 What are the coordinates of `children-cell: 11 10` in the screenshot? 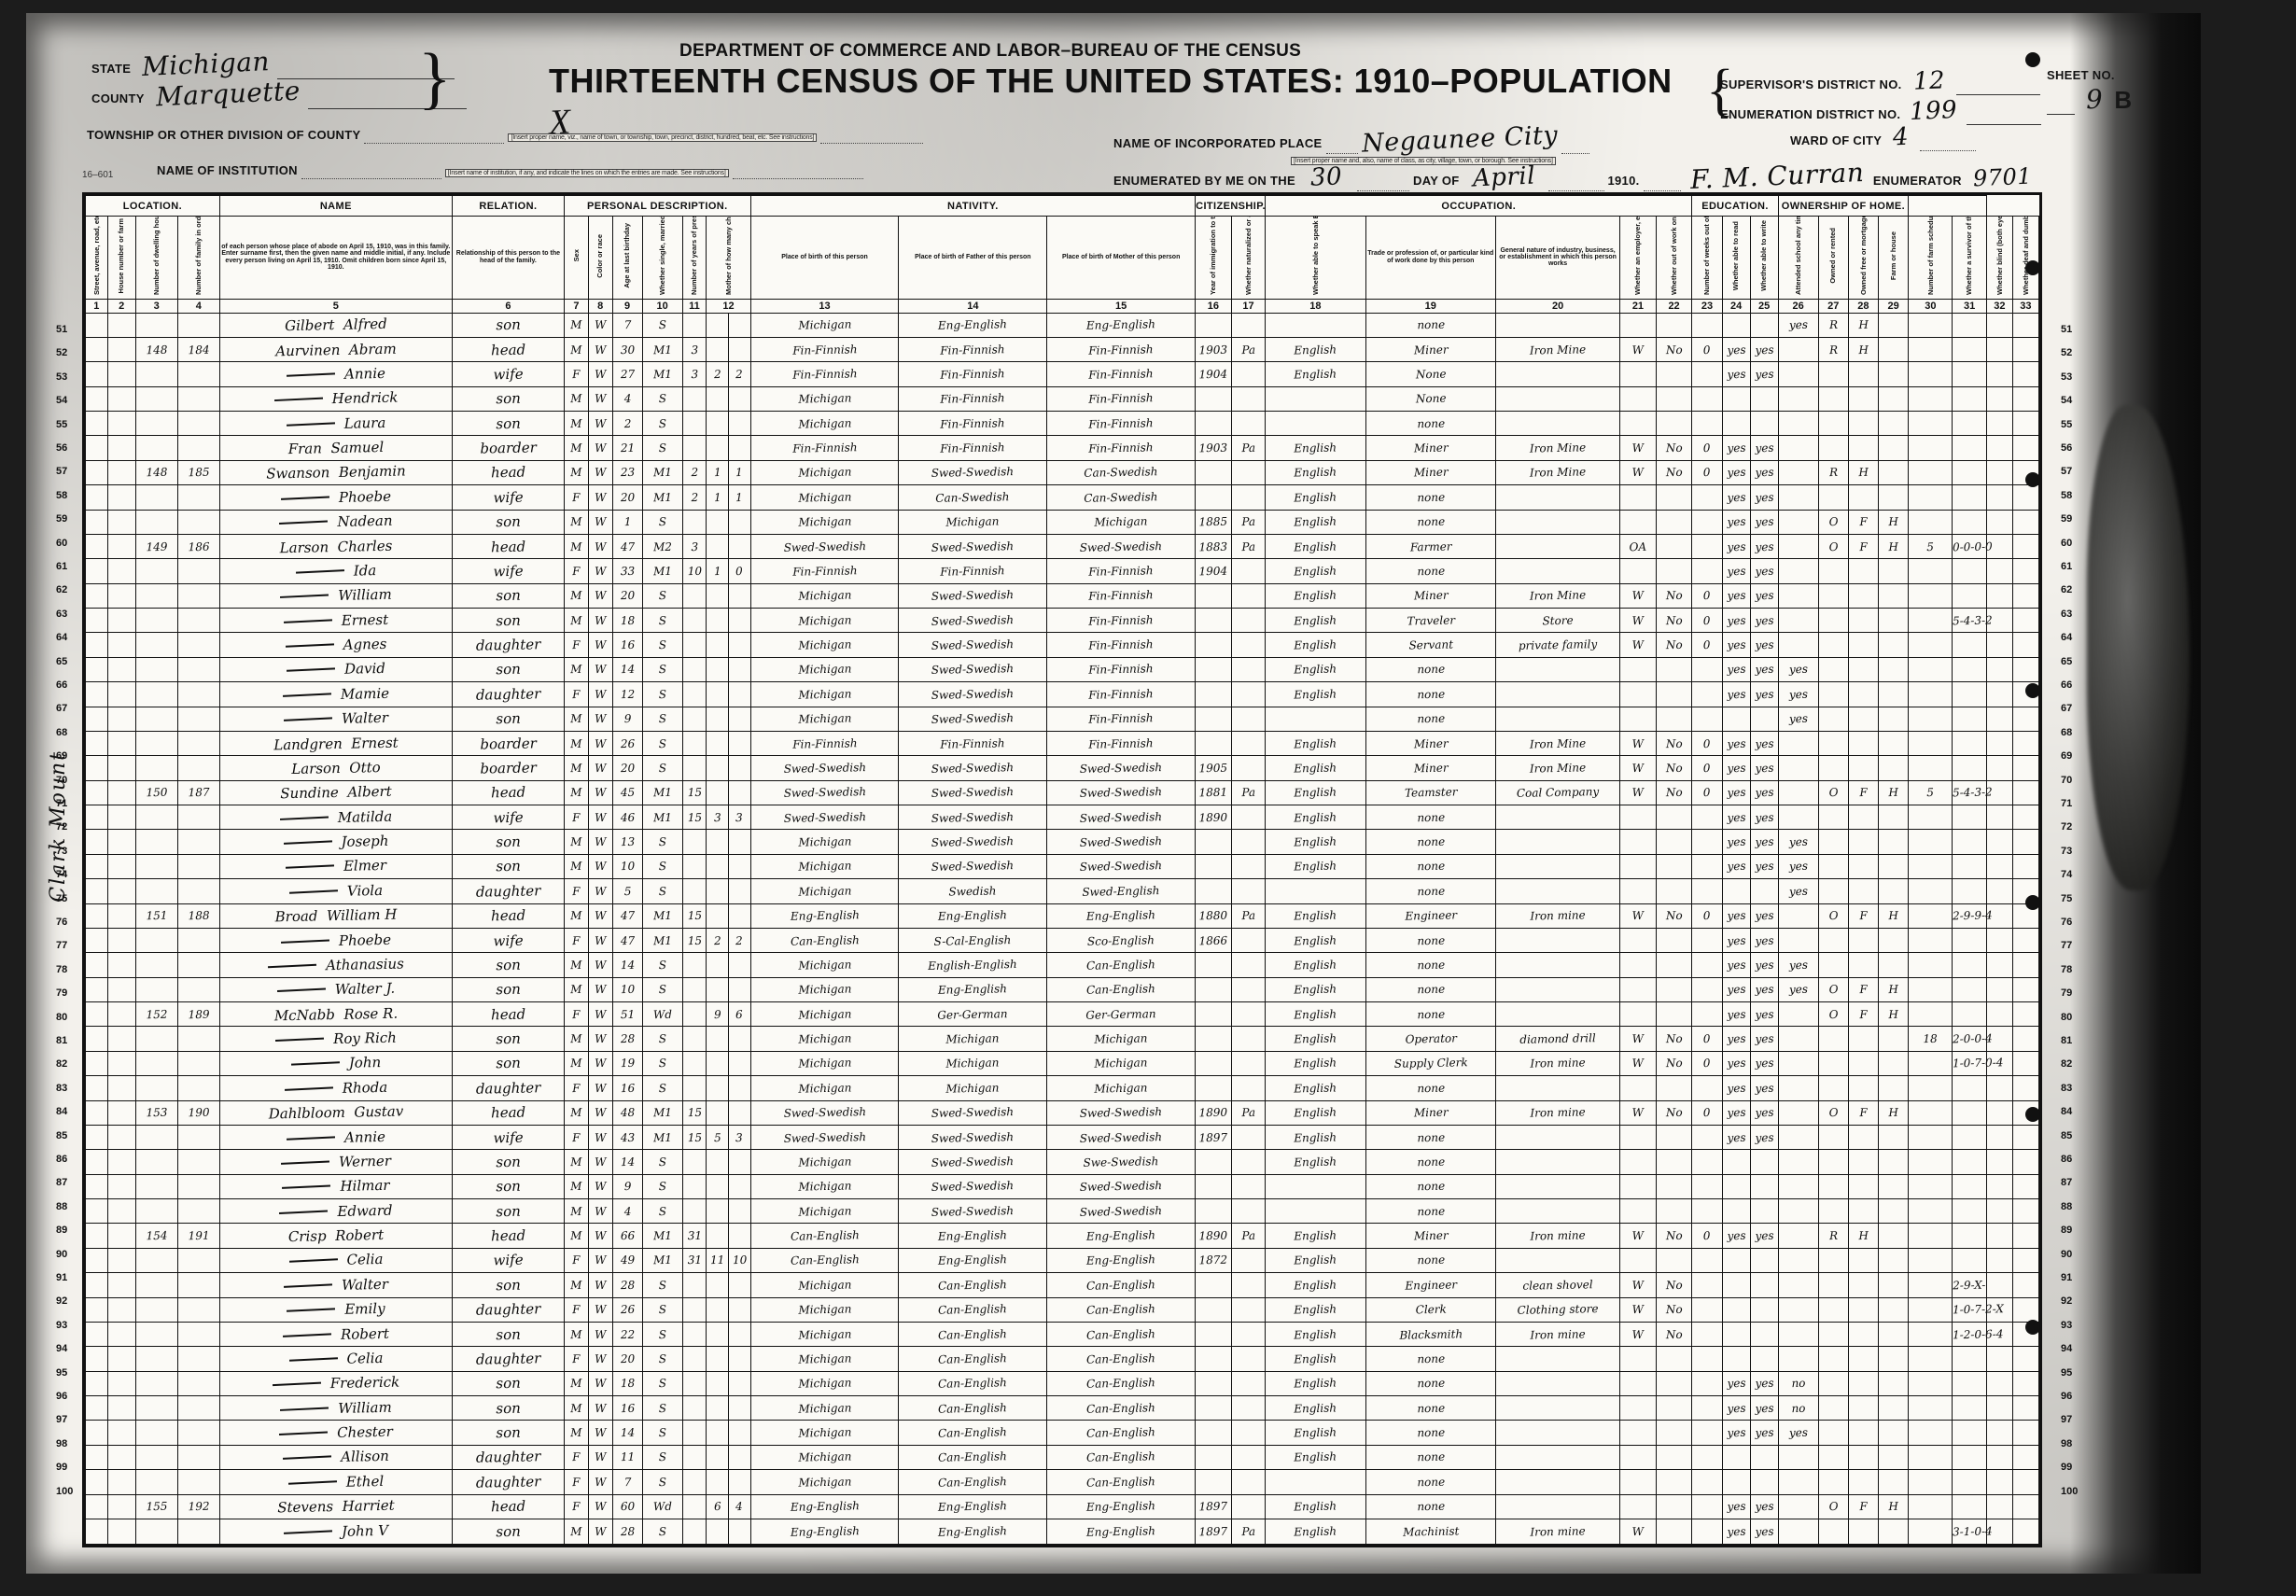 It's located at (728, 1260).